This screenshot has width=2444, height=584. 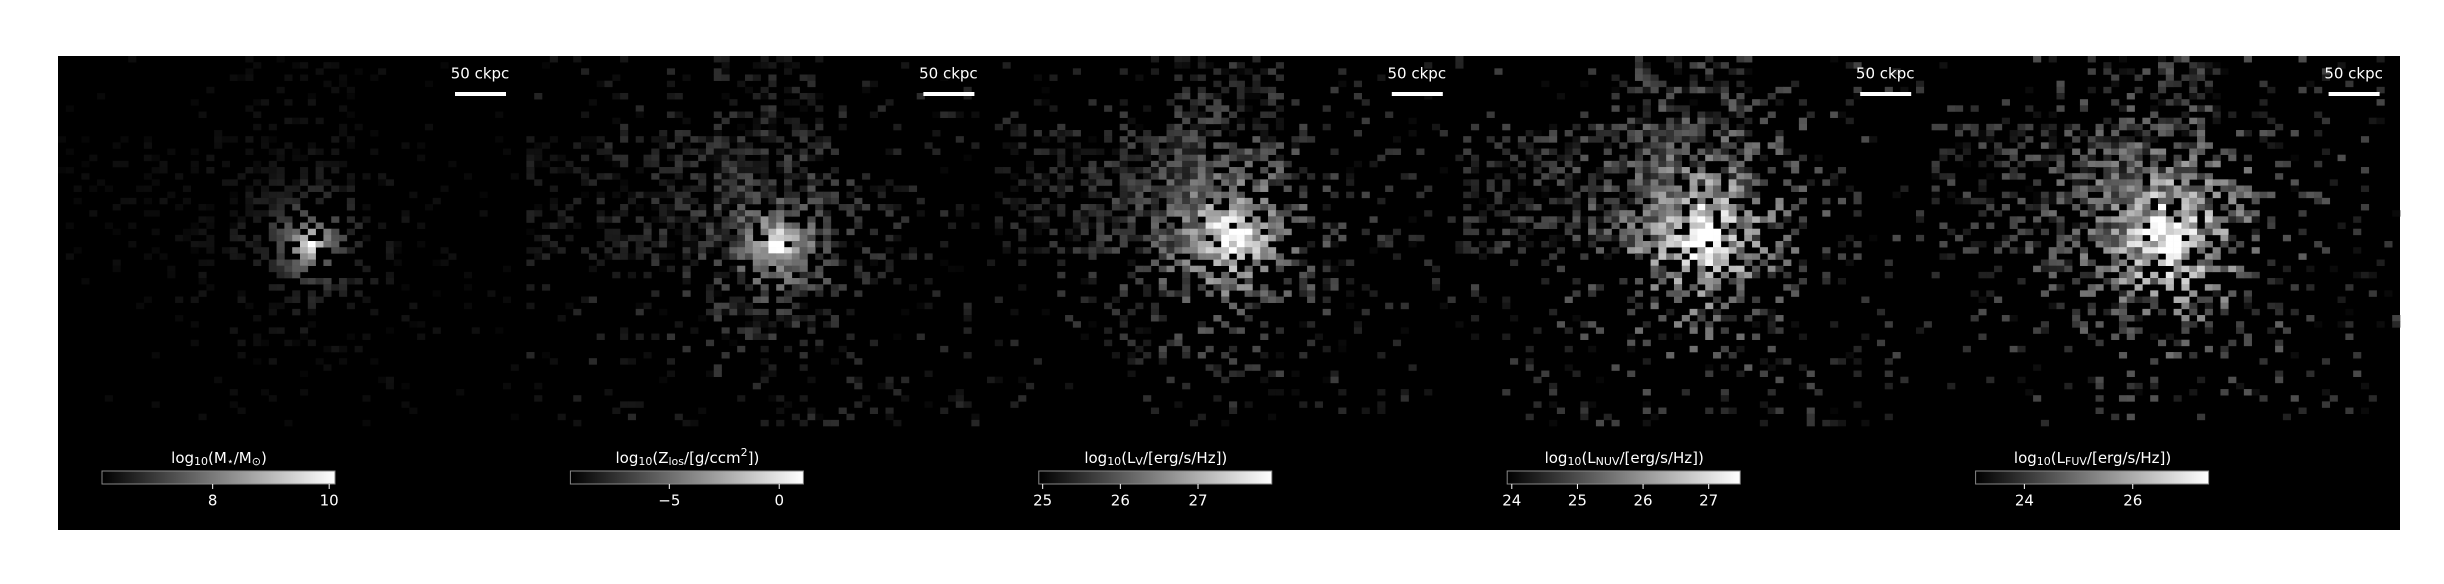 What do you see at coordinates (243, 458) in the screenshot?
I see `colorbar-label-part: /M` at bounding box center [243, 458].